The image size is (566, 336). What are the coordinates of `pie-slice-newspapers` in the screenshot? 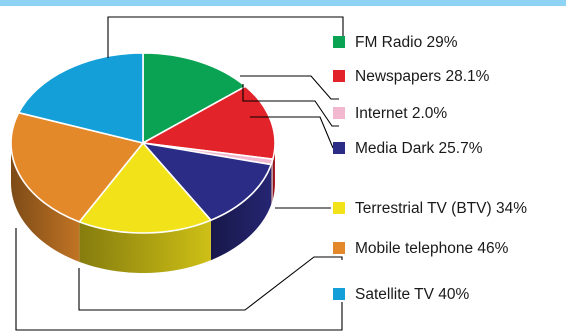 It's located at (209, 122).